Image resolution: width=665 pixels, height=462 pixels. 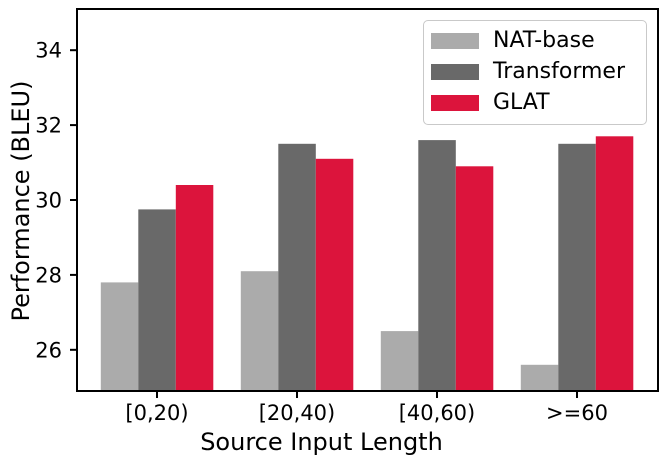 I want to click on legend-row-transformer: Transformer, so click(x=535, y=72).